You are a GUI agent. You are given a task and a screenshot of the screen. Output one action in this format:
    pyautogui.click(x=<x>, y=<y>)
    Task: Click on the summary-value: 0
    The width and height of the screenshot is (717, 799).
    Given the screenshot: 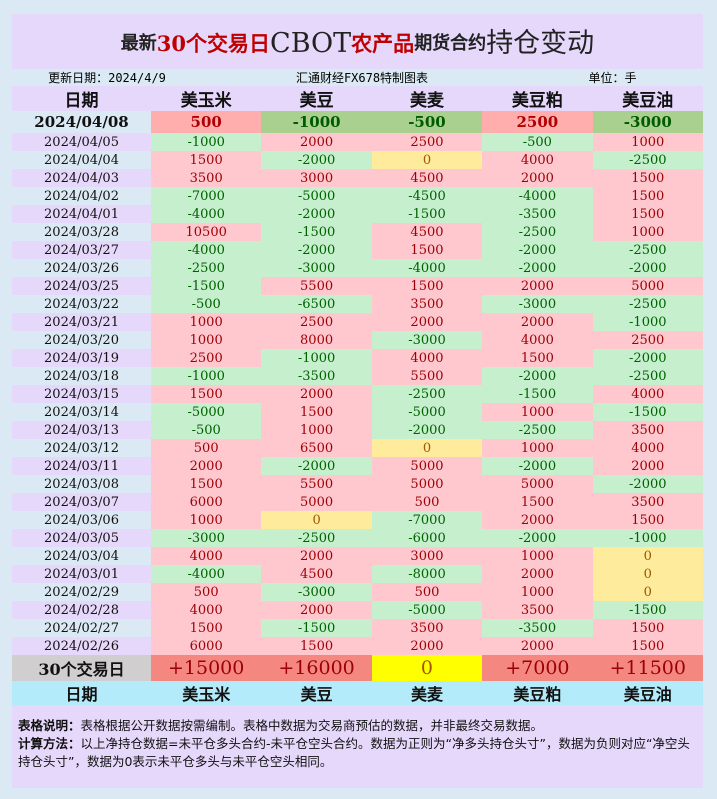 What is the action you would take?
    pyautogui.click(x=427, y=668)
    